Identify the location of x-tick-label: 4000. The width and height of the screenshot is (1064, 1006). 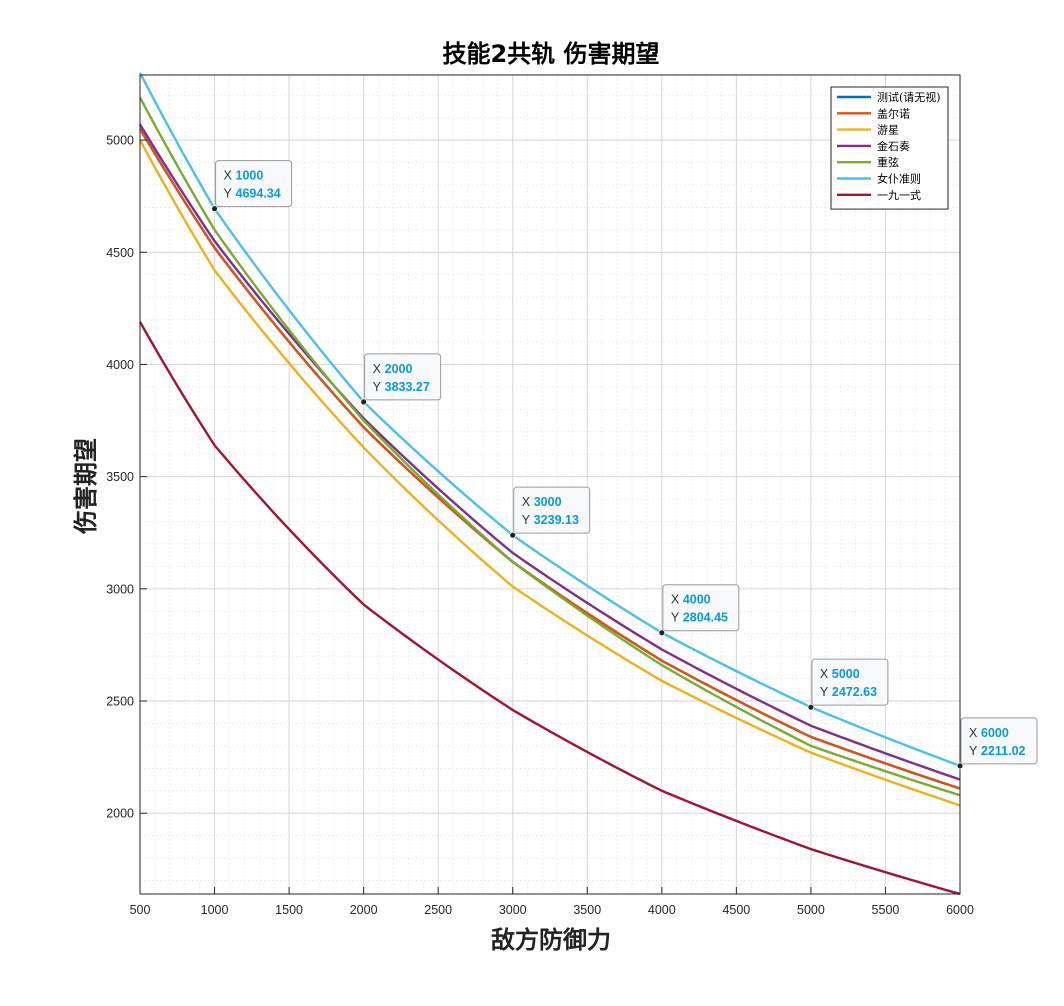
(662, 910).